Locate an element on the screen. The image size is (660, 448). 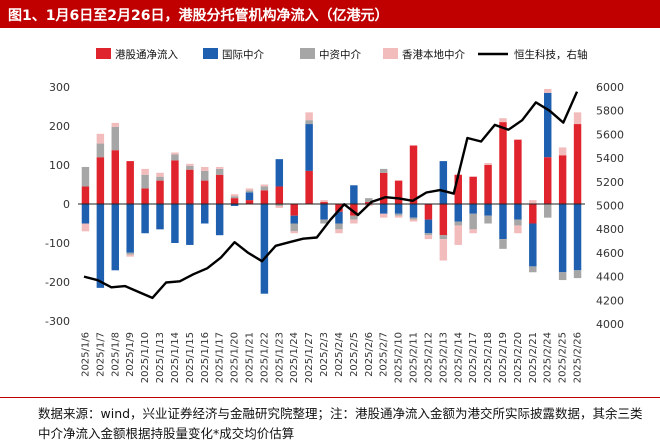
y-left-tick-label: 200 is located at coordinates (59, 126).